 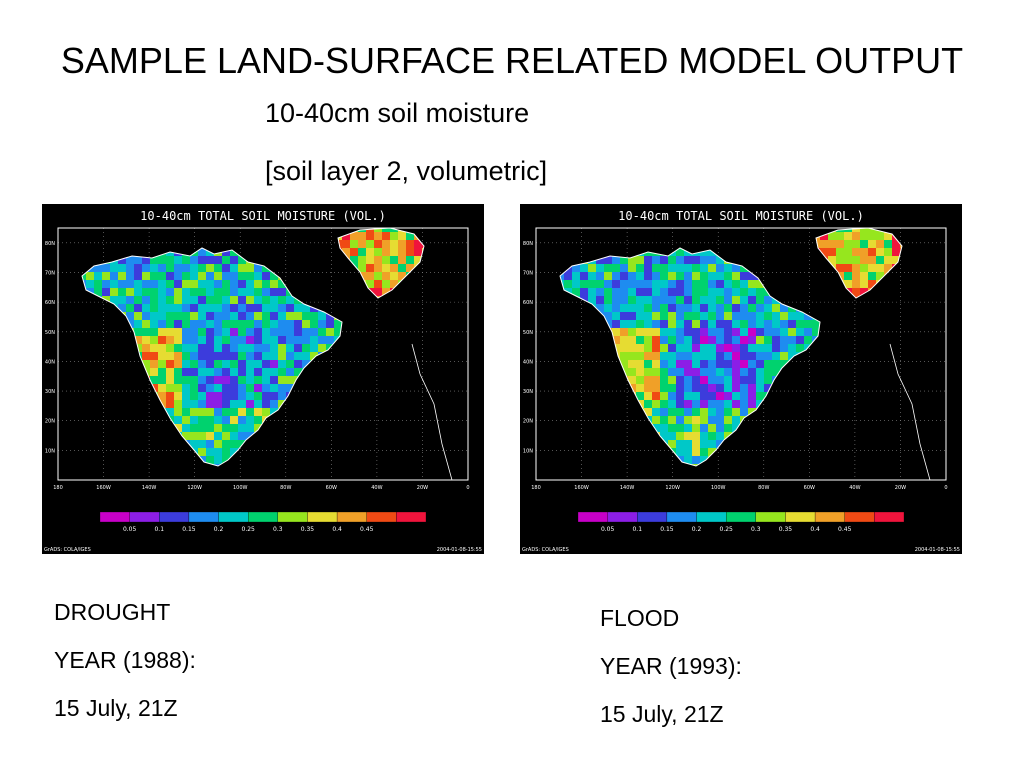 What do you see at coordinates (528, 362) in the screenshot?
I see `lat-tick-label: 40N` at bounding box center [528, 362].